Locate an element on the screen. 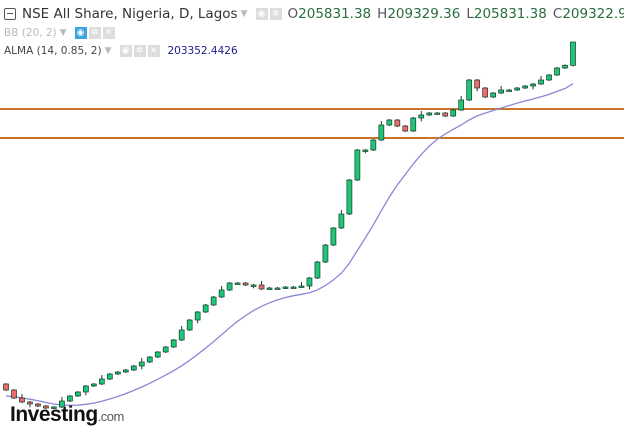 The height and width of the screenshot is (440, 624). ohlc-low: L205831.38 is located at coordinates (506, 14).